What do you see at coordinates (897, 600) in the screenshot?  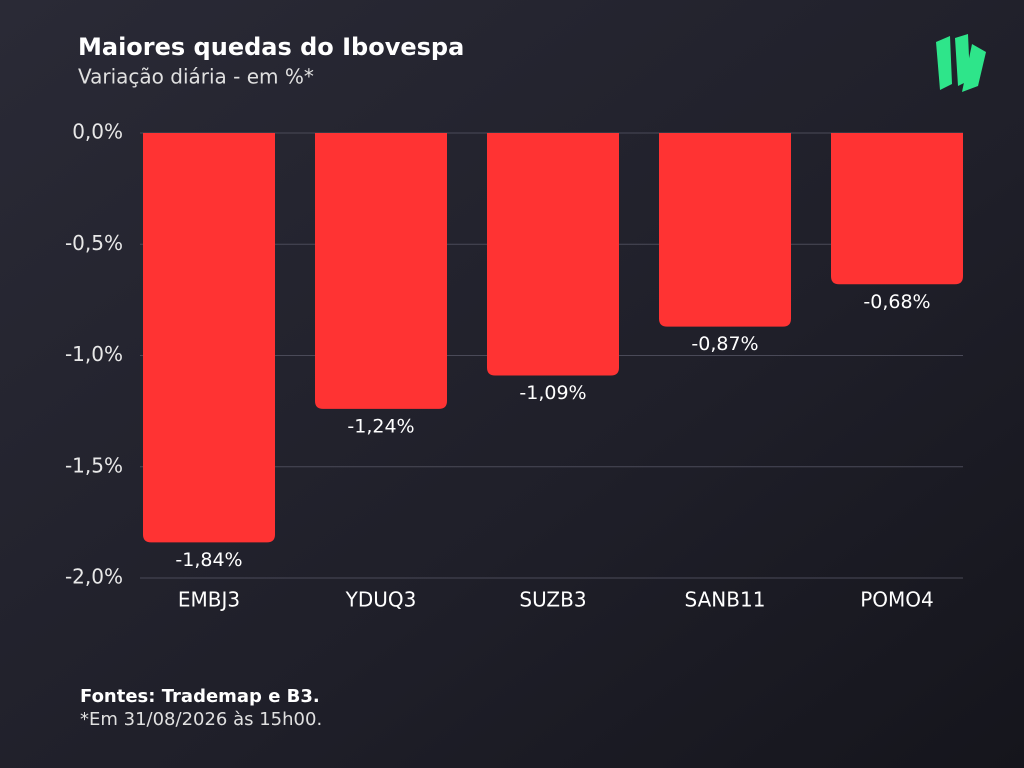 I see `x-tick-label: POMO4` at bounding box center [897, 600].